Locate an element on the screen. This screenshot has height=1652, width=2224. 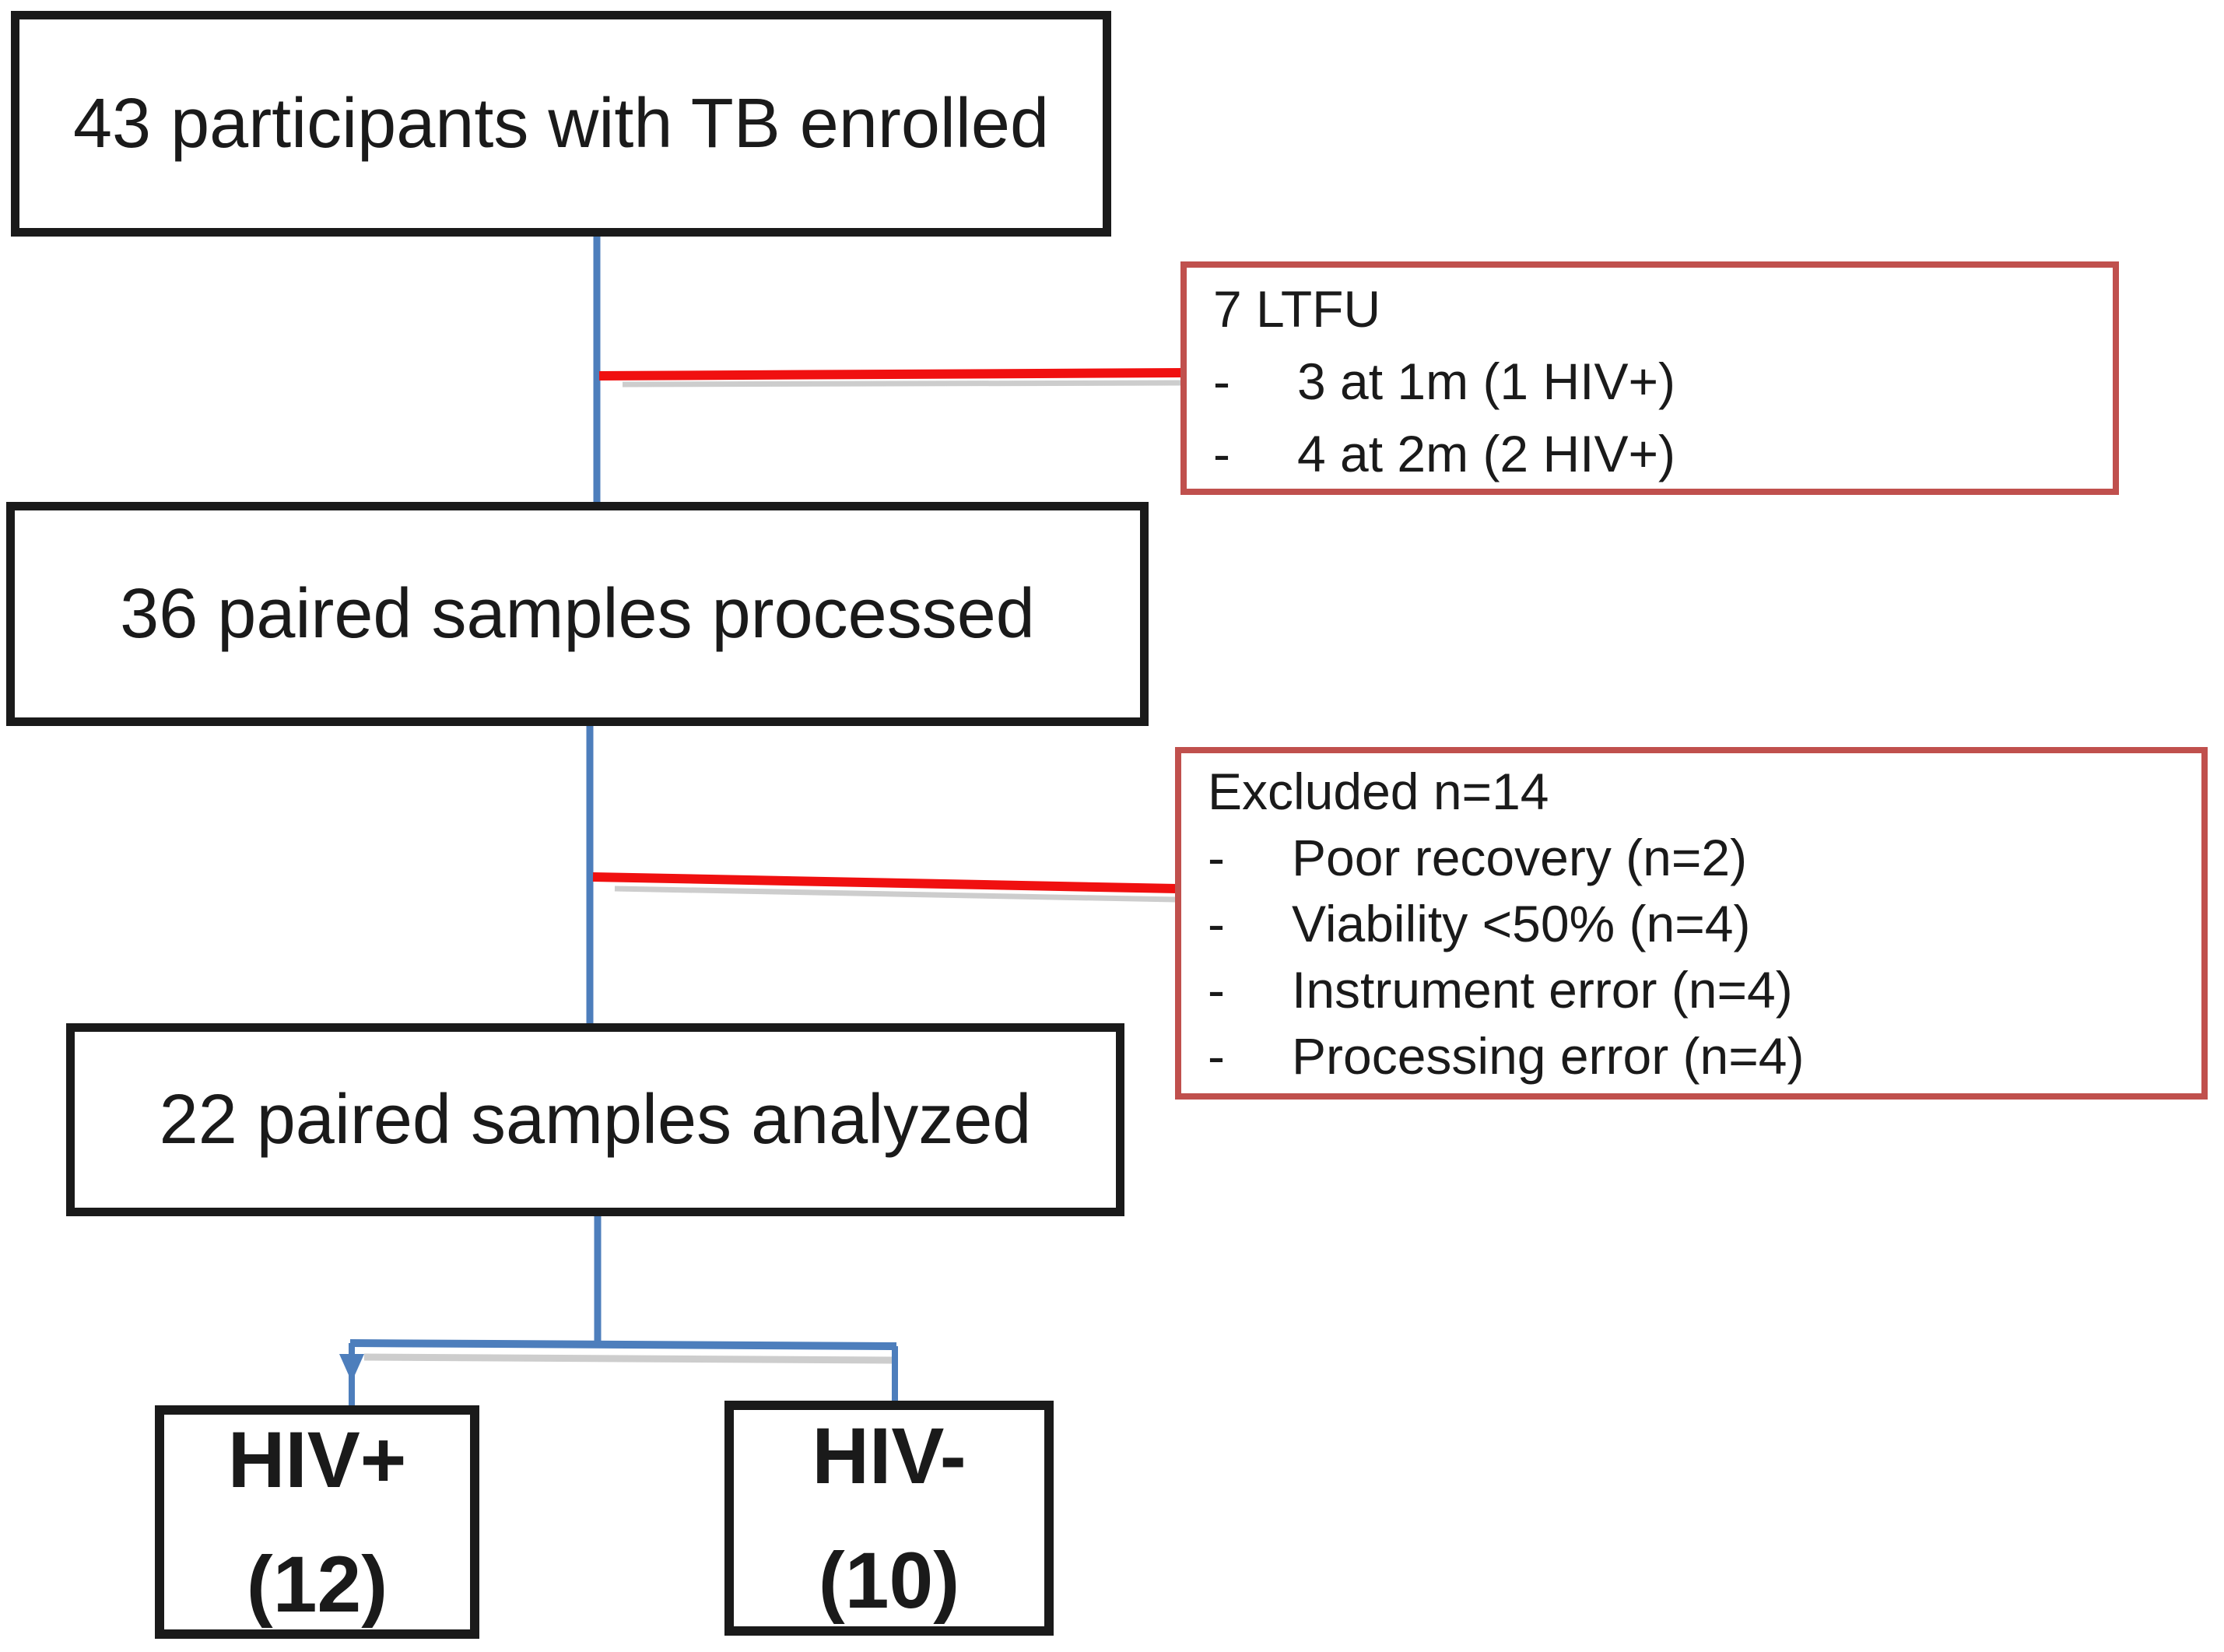
box-enrolled-label: 43 participants with TB enrolled is located at coordinates (561, 123).